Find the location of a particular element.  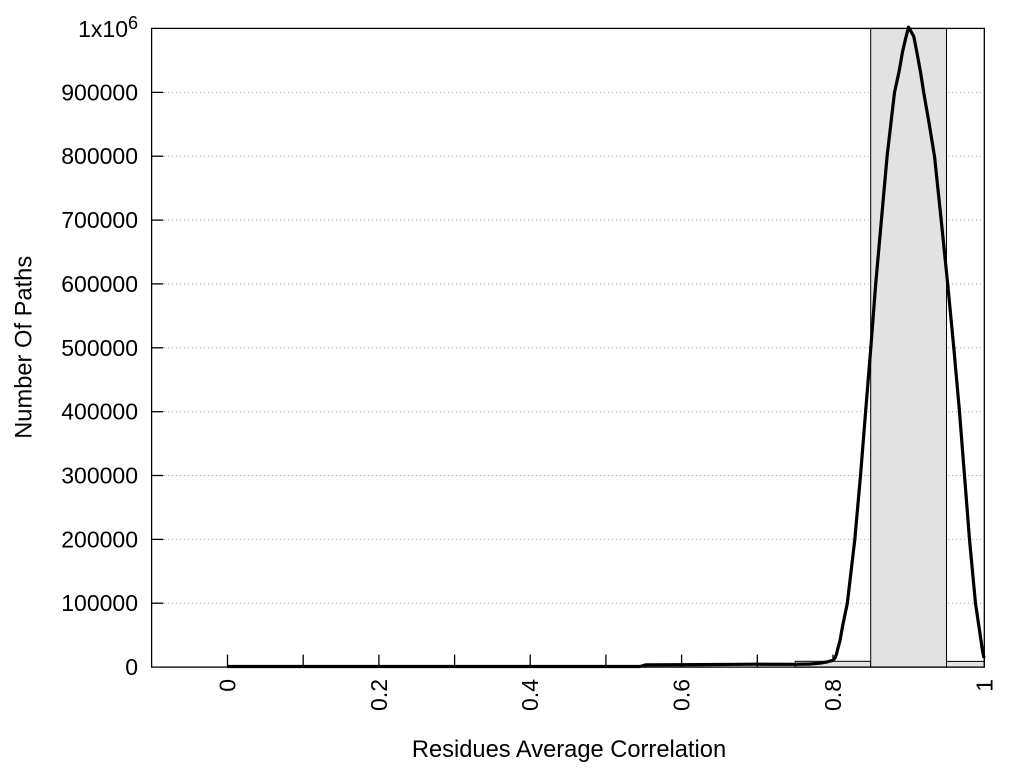

svg-text: Residues Average Correlation is located at coordinates (569, 750).